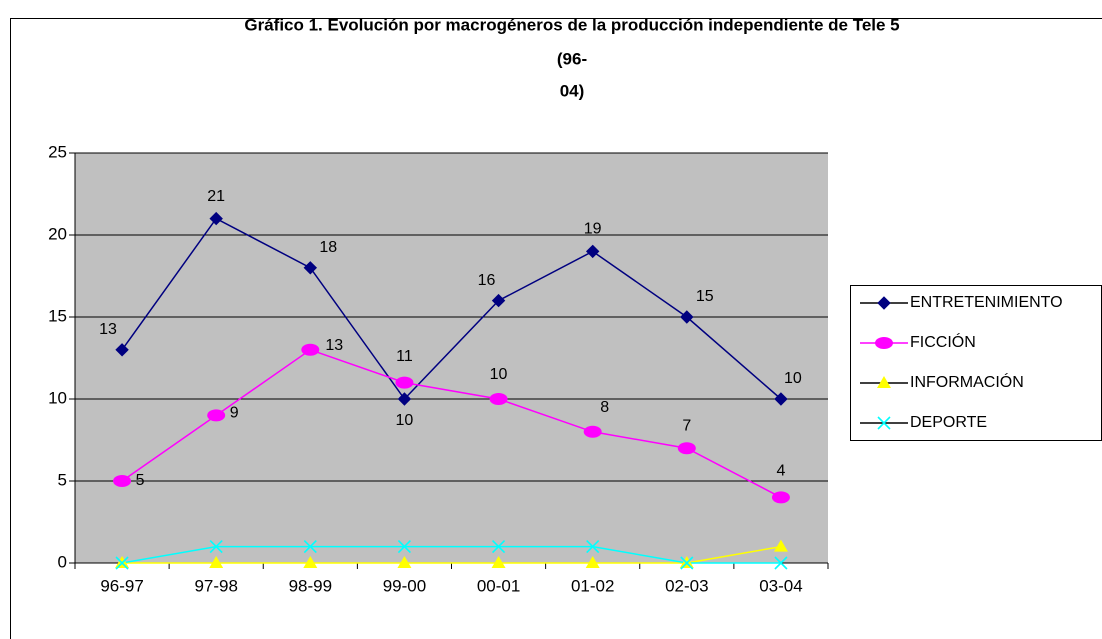 Image resolution: width=1102 pixels, height=639 pixels. What do you see at coordinates (404, 585) in the screenshot?
I see `x-tick-label: 99-00` at bounding box center [404, 585].